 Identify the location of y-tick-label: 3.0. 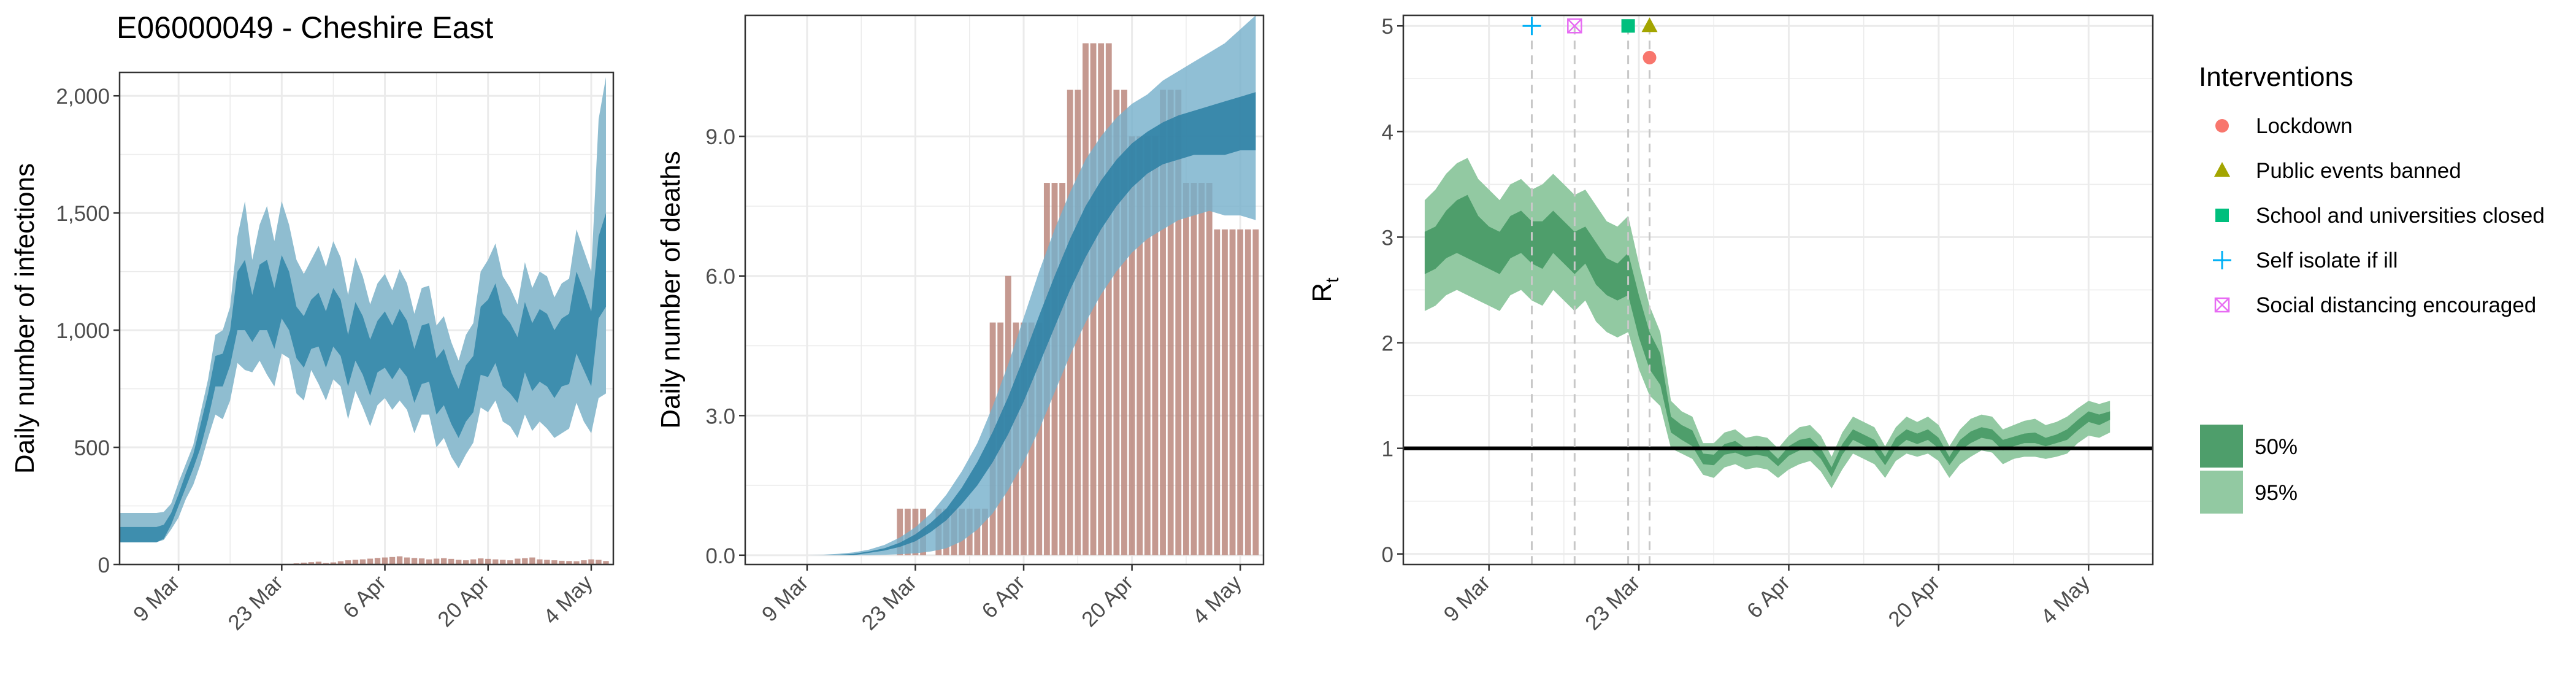
(720, 416).